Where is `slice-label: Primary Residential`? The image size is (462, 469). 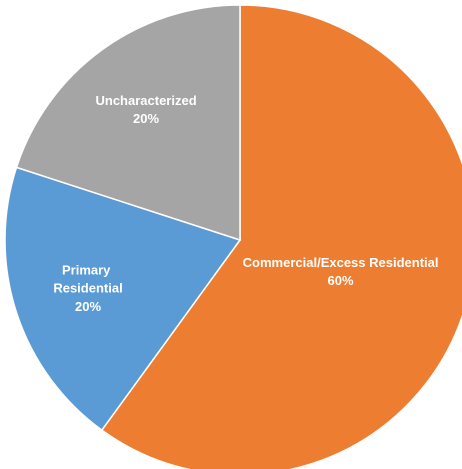 slice-label: Primary Residential is located at coordinates (87, 279).